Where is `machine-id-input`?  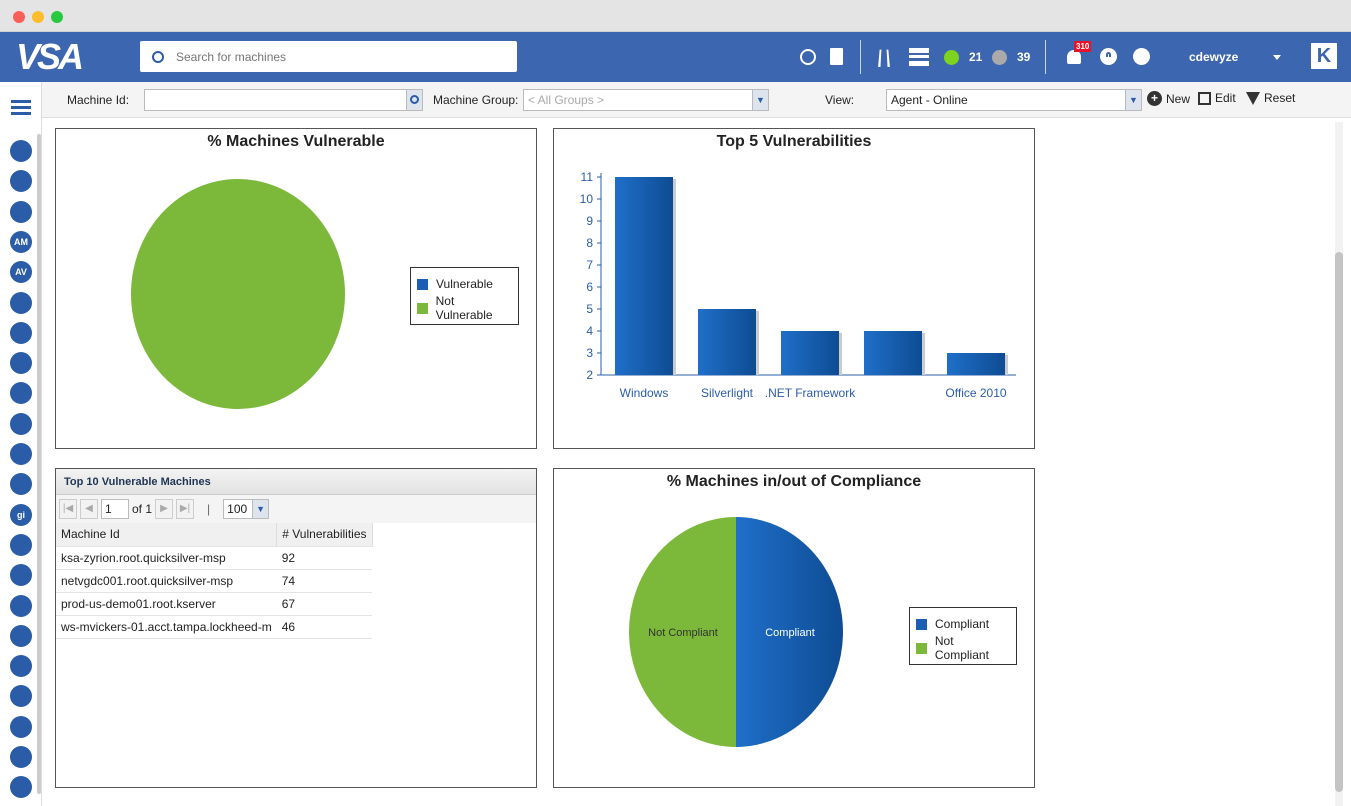 machine-id-input is located at coordinates (283, 100).